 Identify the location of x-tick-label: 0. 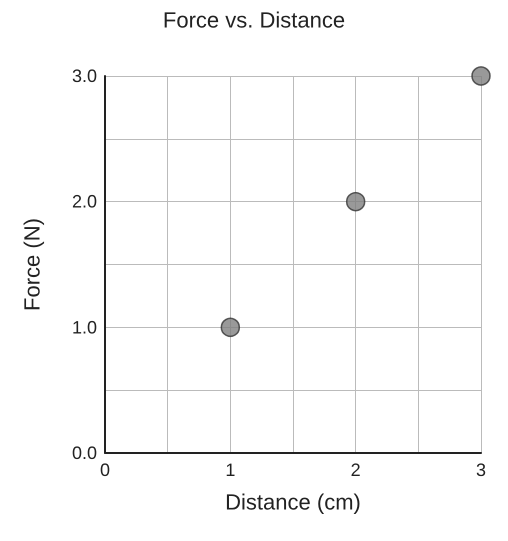
(105, 470).